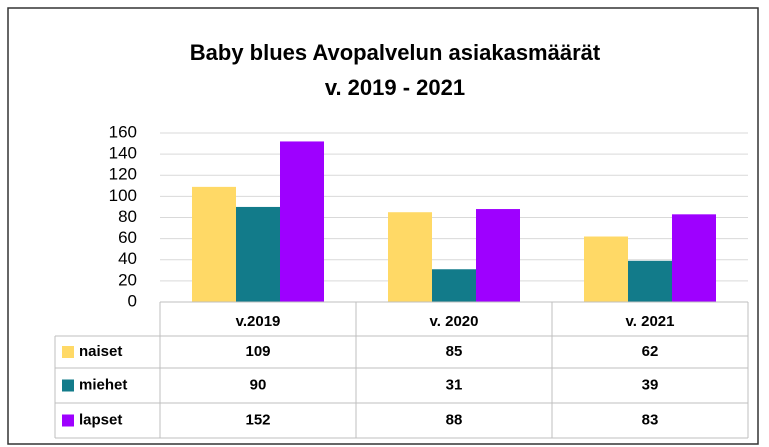  What do you see at coordinates (454, 321) in the screenshot?
I see `x-tick-label: v. 2020` at bounding box center [454, 321].